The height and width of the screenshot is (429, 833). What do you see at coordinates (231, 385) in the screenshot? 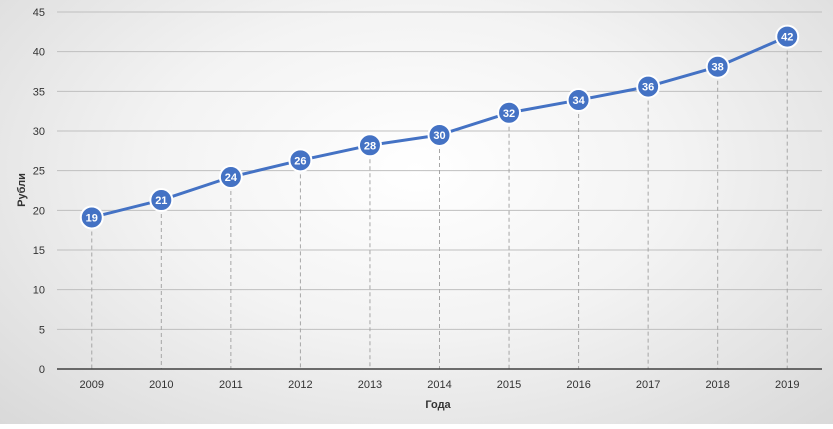
I see `x-tick-label: 2011` at bounding box center [231, 385].